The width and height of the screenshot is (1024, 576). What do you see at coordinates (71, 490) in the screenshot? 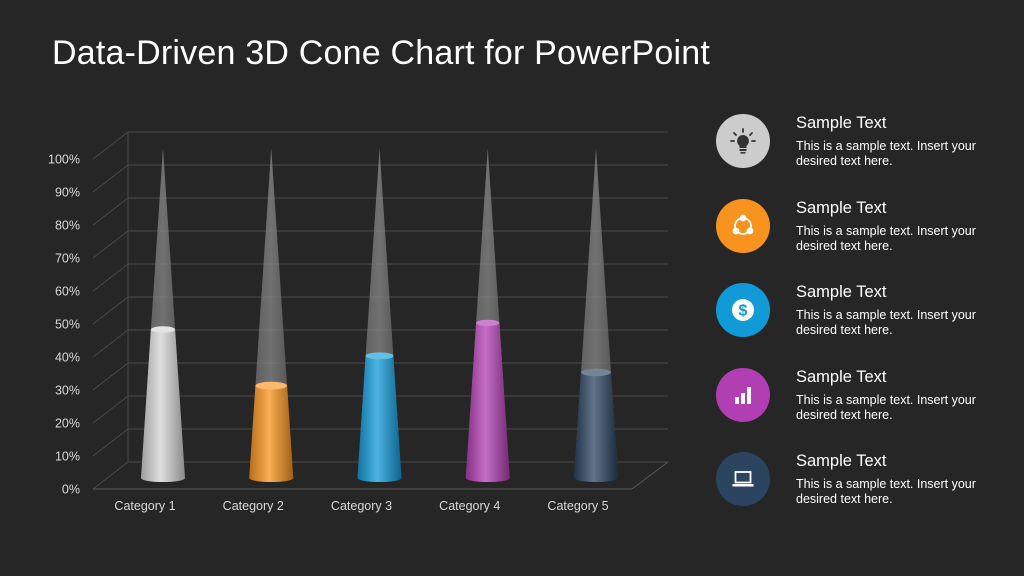
I see `y-tick-label: 0%` at bounding box center [71, 490].